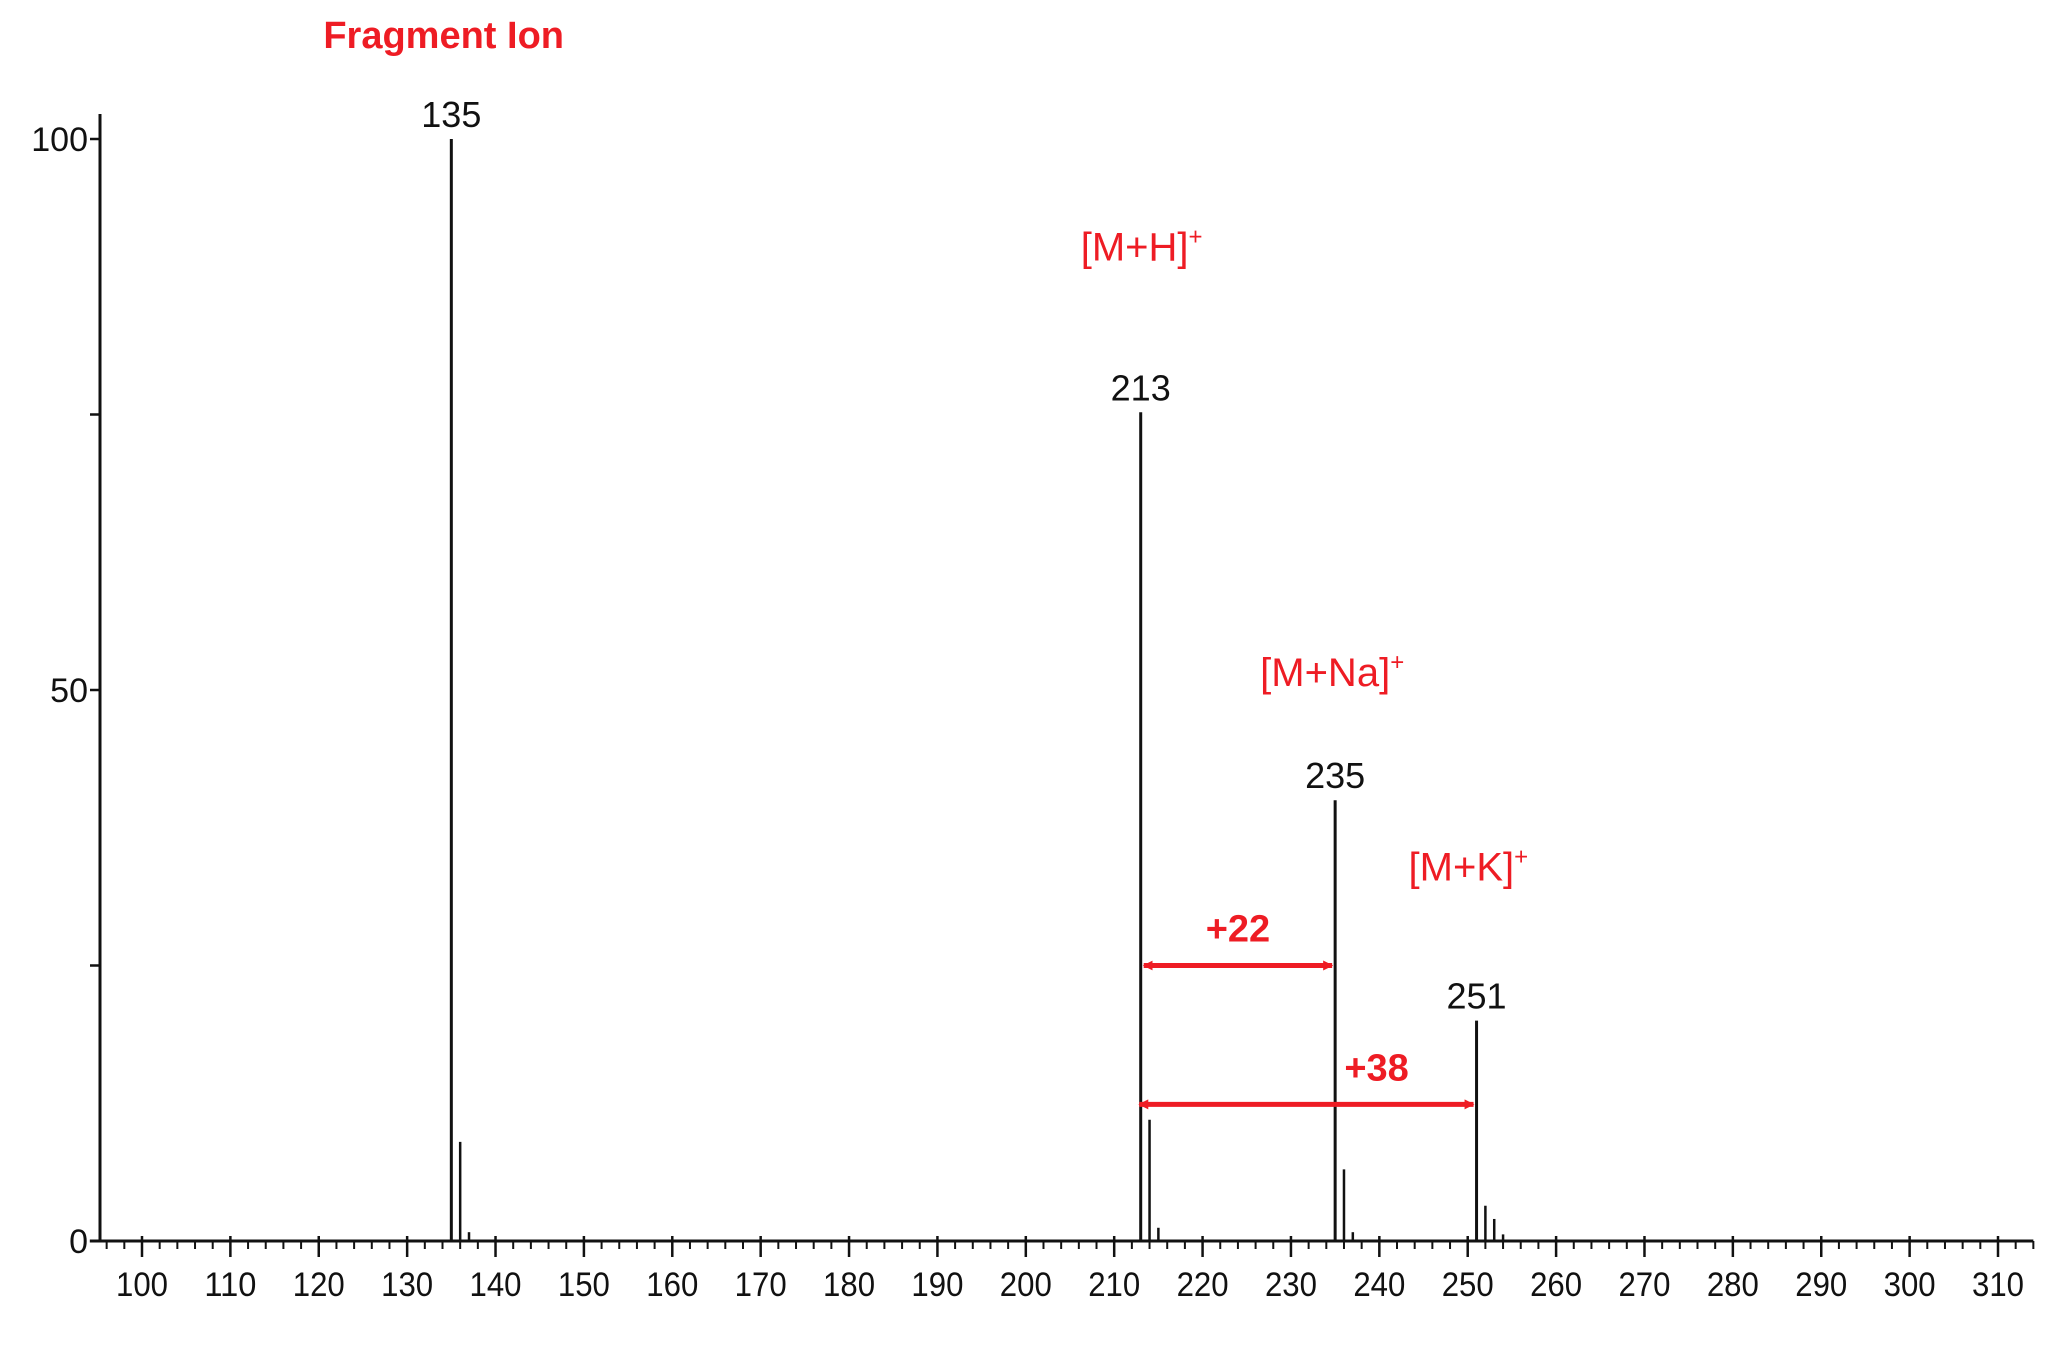  I want to click on x-tick-label: 280, so click(1733, 1285).